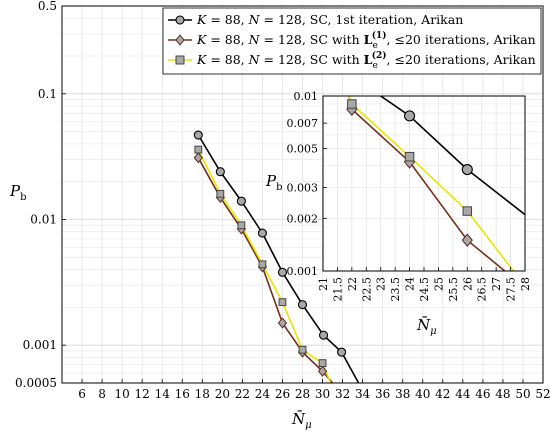 This screenshot has height=434, width=550. I want to click on x-tick-label: 50, so click(522, 394).